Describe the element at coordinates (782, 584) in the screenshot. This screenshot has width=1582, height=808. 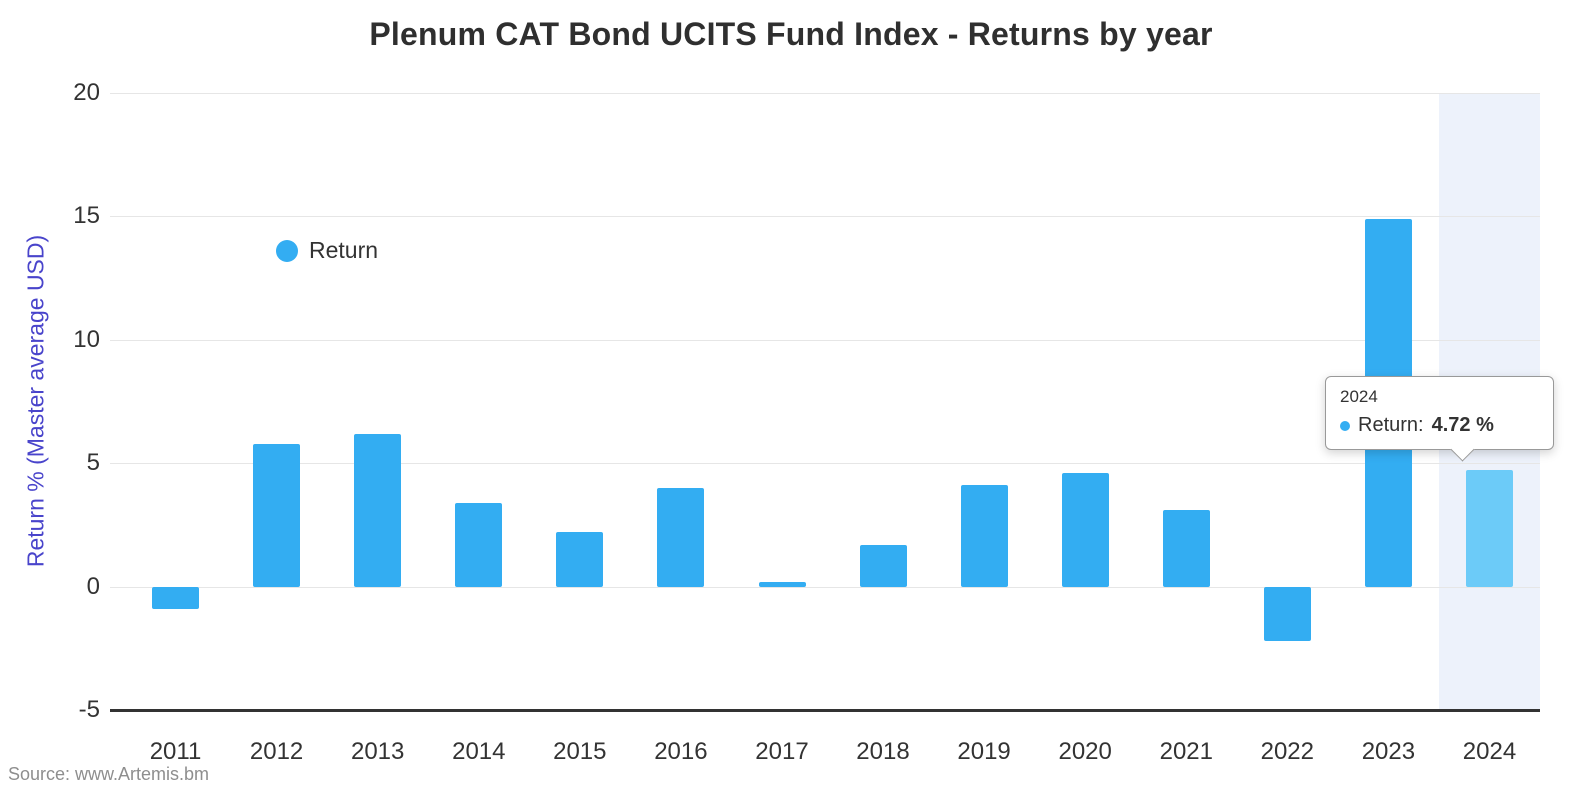
I see `bar-2017` at that location.